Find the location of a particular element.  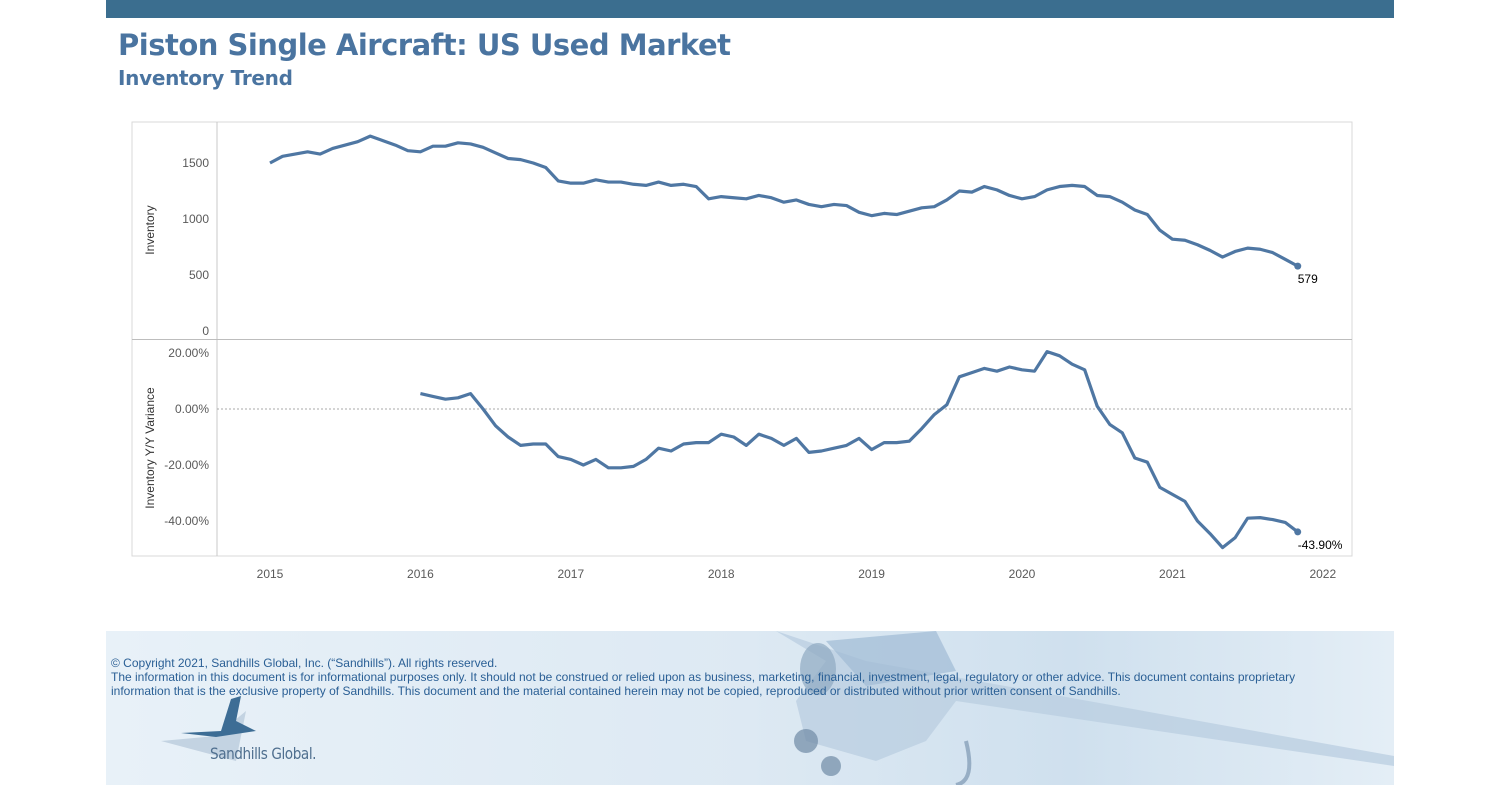

end-data-label: 579 is located at coordinates (1308, 279).